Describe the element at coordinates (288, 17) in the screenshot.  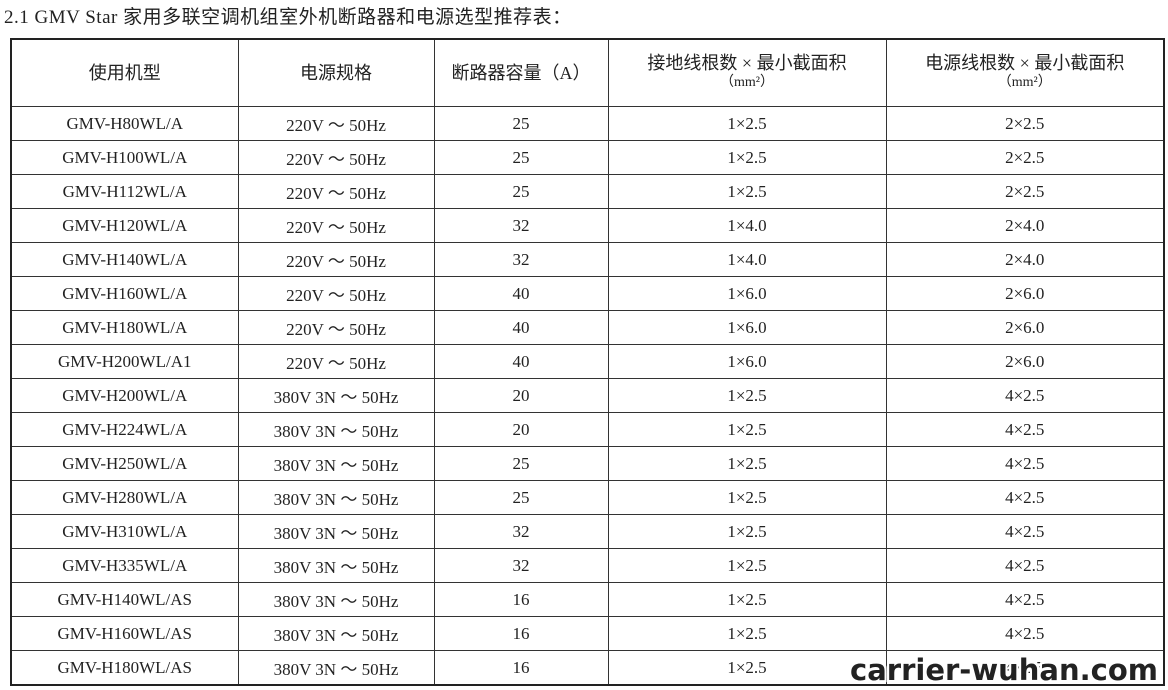
I see `title: 2.1 GMV Star 家用多联空调机组室外机断路器和电源选型推荐表：` at that location.